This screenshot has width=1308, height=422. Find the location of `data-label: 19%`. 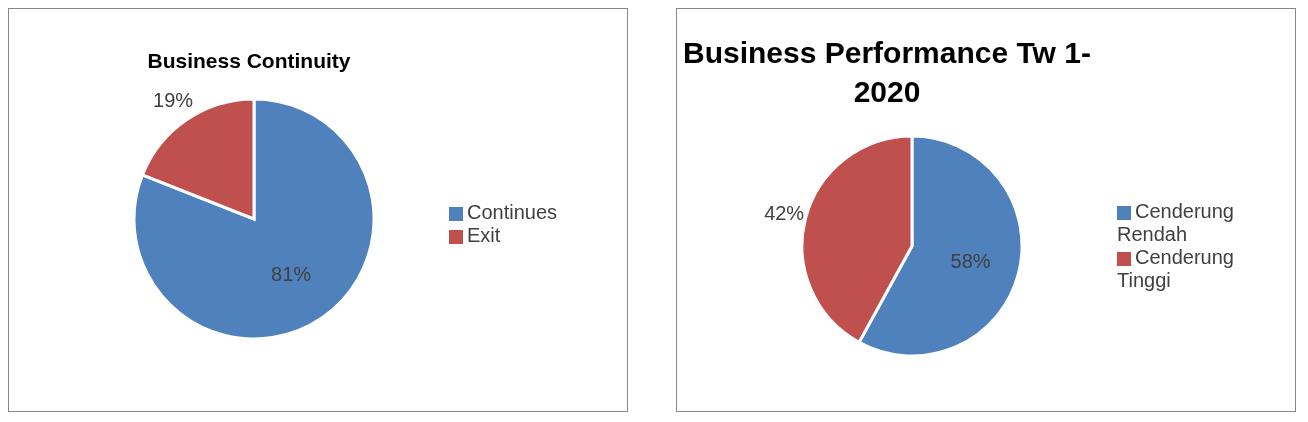

data-label: 19% is located at coordinates (173, 100).